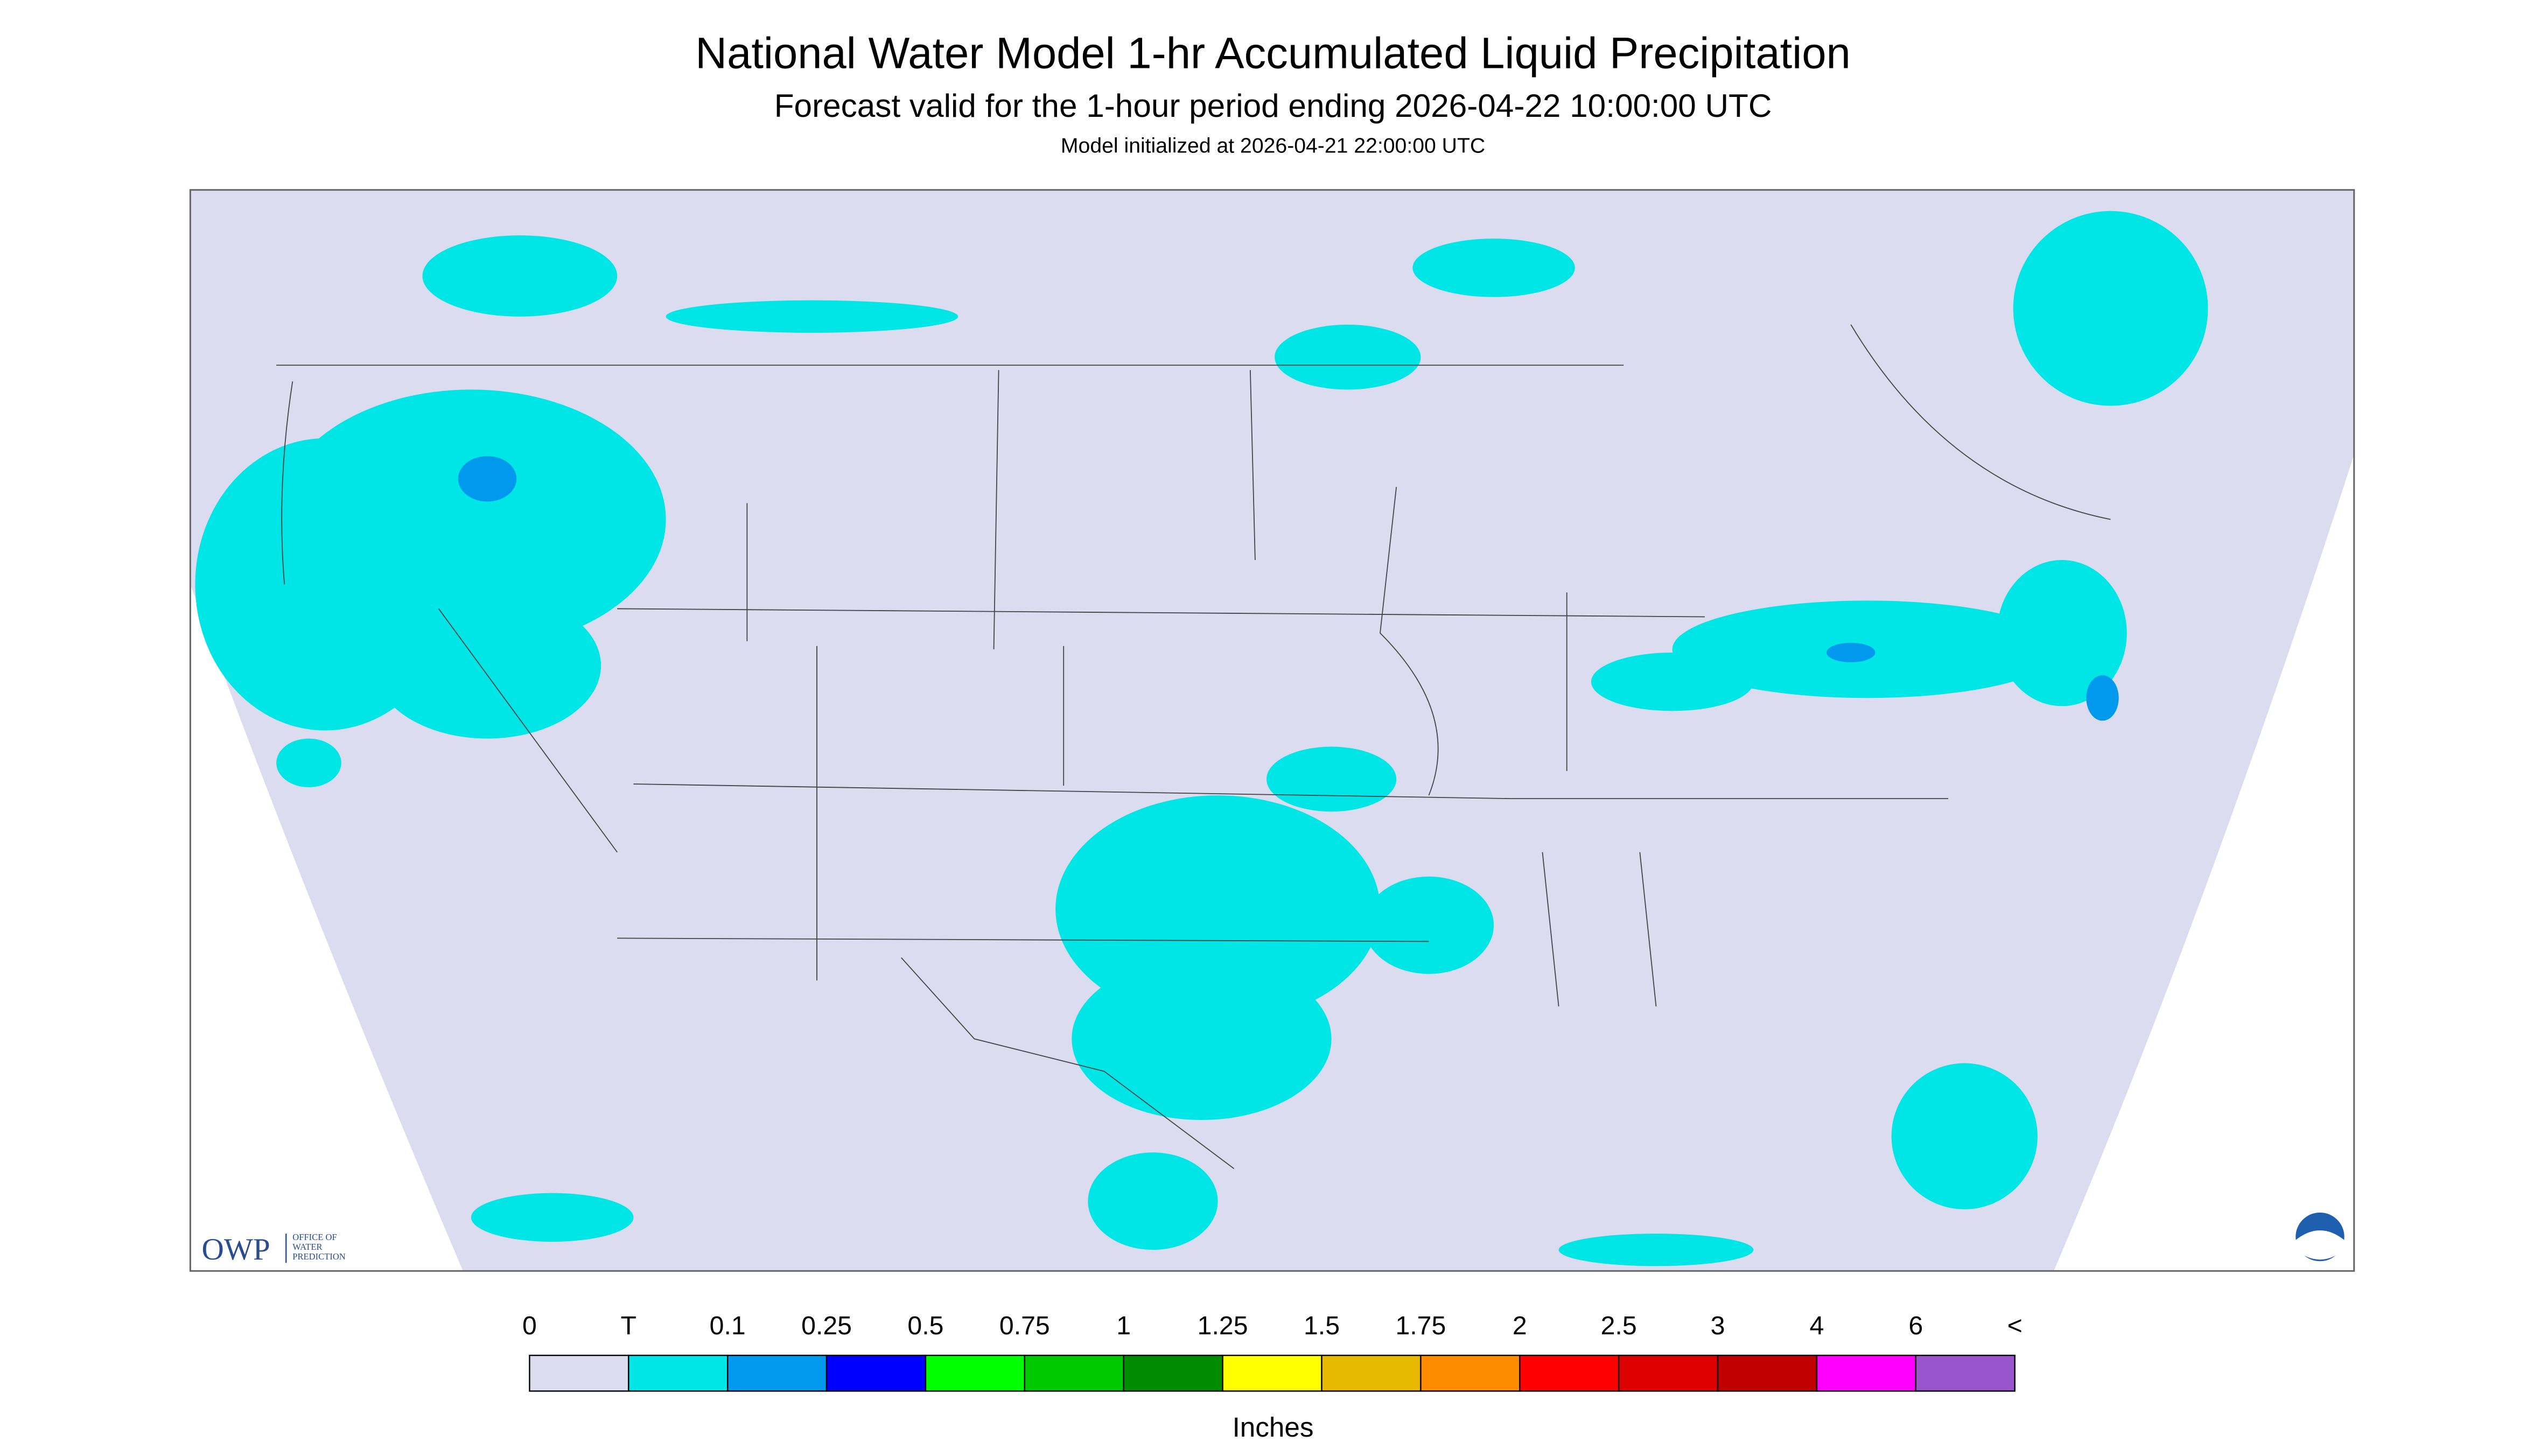 Image resolution: width=2533 pixels, height=1456 pixels. Describe the element at coordinates (628, 1325) in the screenshot. I see `legend-label: T` at that location.